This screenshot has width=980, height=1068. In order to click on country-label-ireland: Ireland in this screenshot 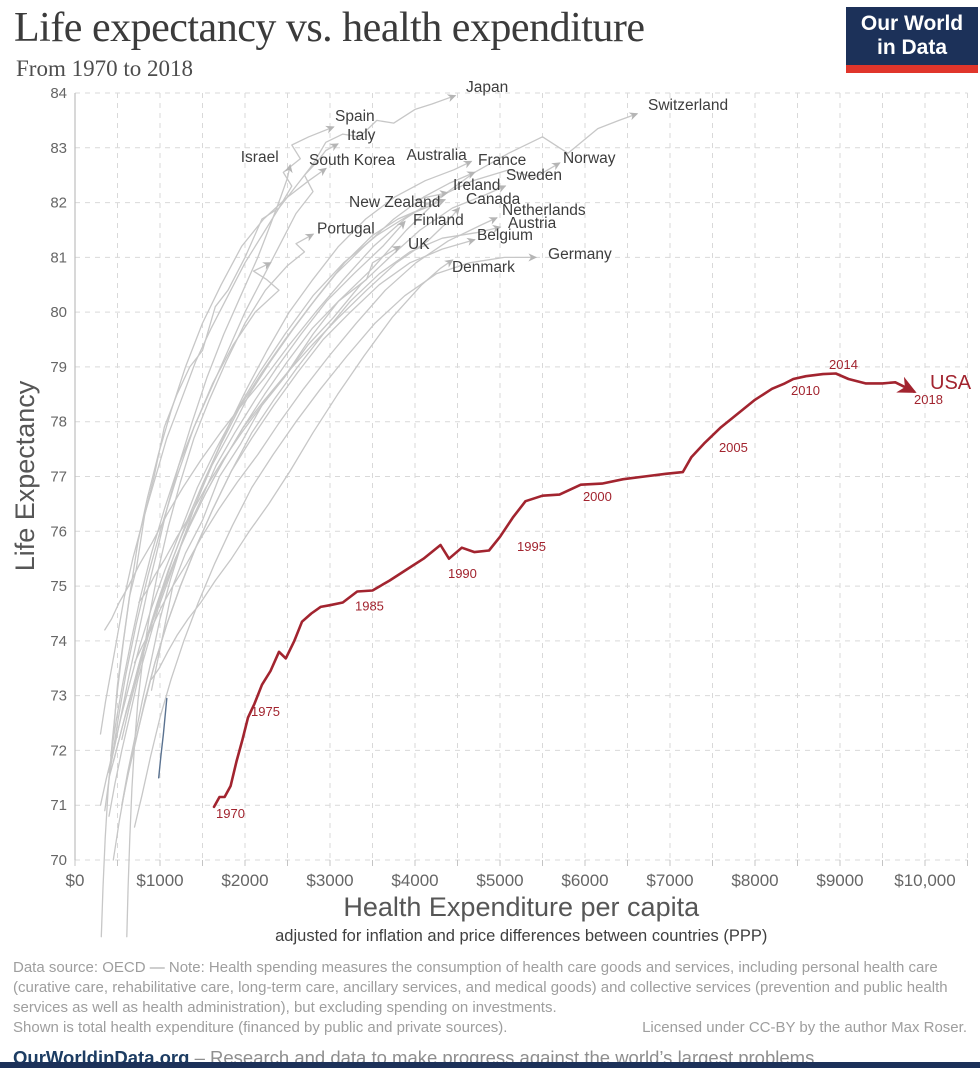, I will do `click(476, 185)`.